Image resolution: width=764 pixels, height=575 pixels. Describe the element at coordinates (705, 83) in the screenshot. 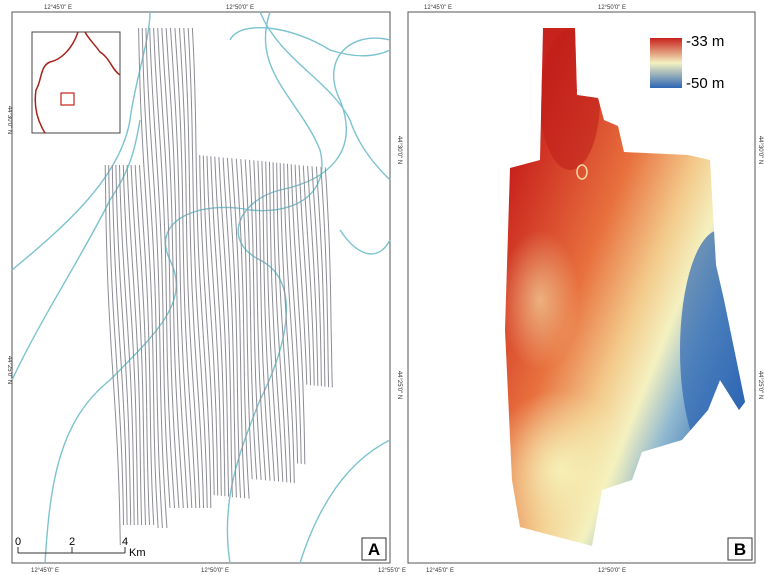

I see `legend-min: -50 m` at that location.